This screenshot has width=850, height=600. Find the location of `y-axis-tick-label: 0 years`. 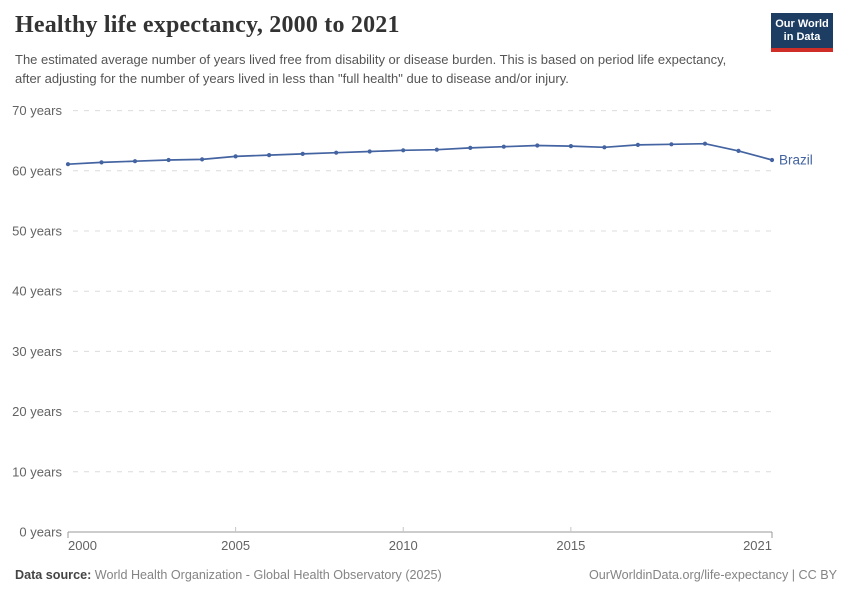

y-axis-tick-label: 0 years is located at coordinates (40, 532).